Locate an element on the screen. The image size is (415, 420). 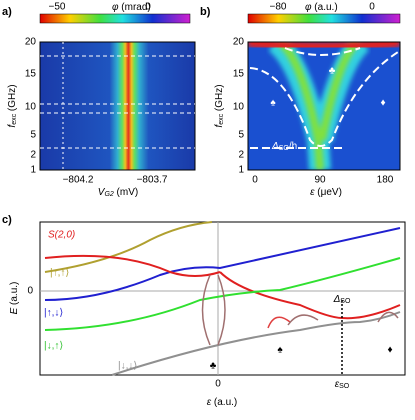
colorbar-tick: −50 is located at coordinates (57, 7).